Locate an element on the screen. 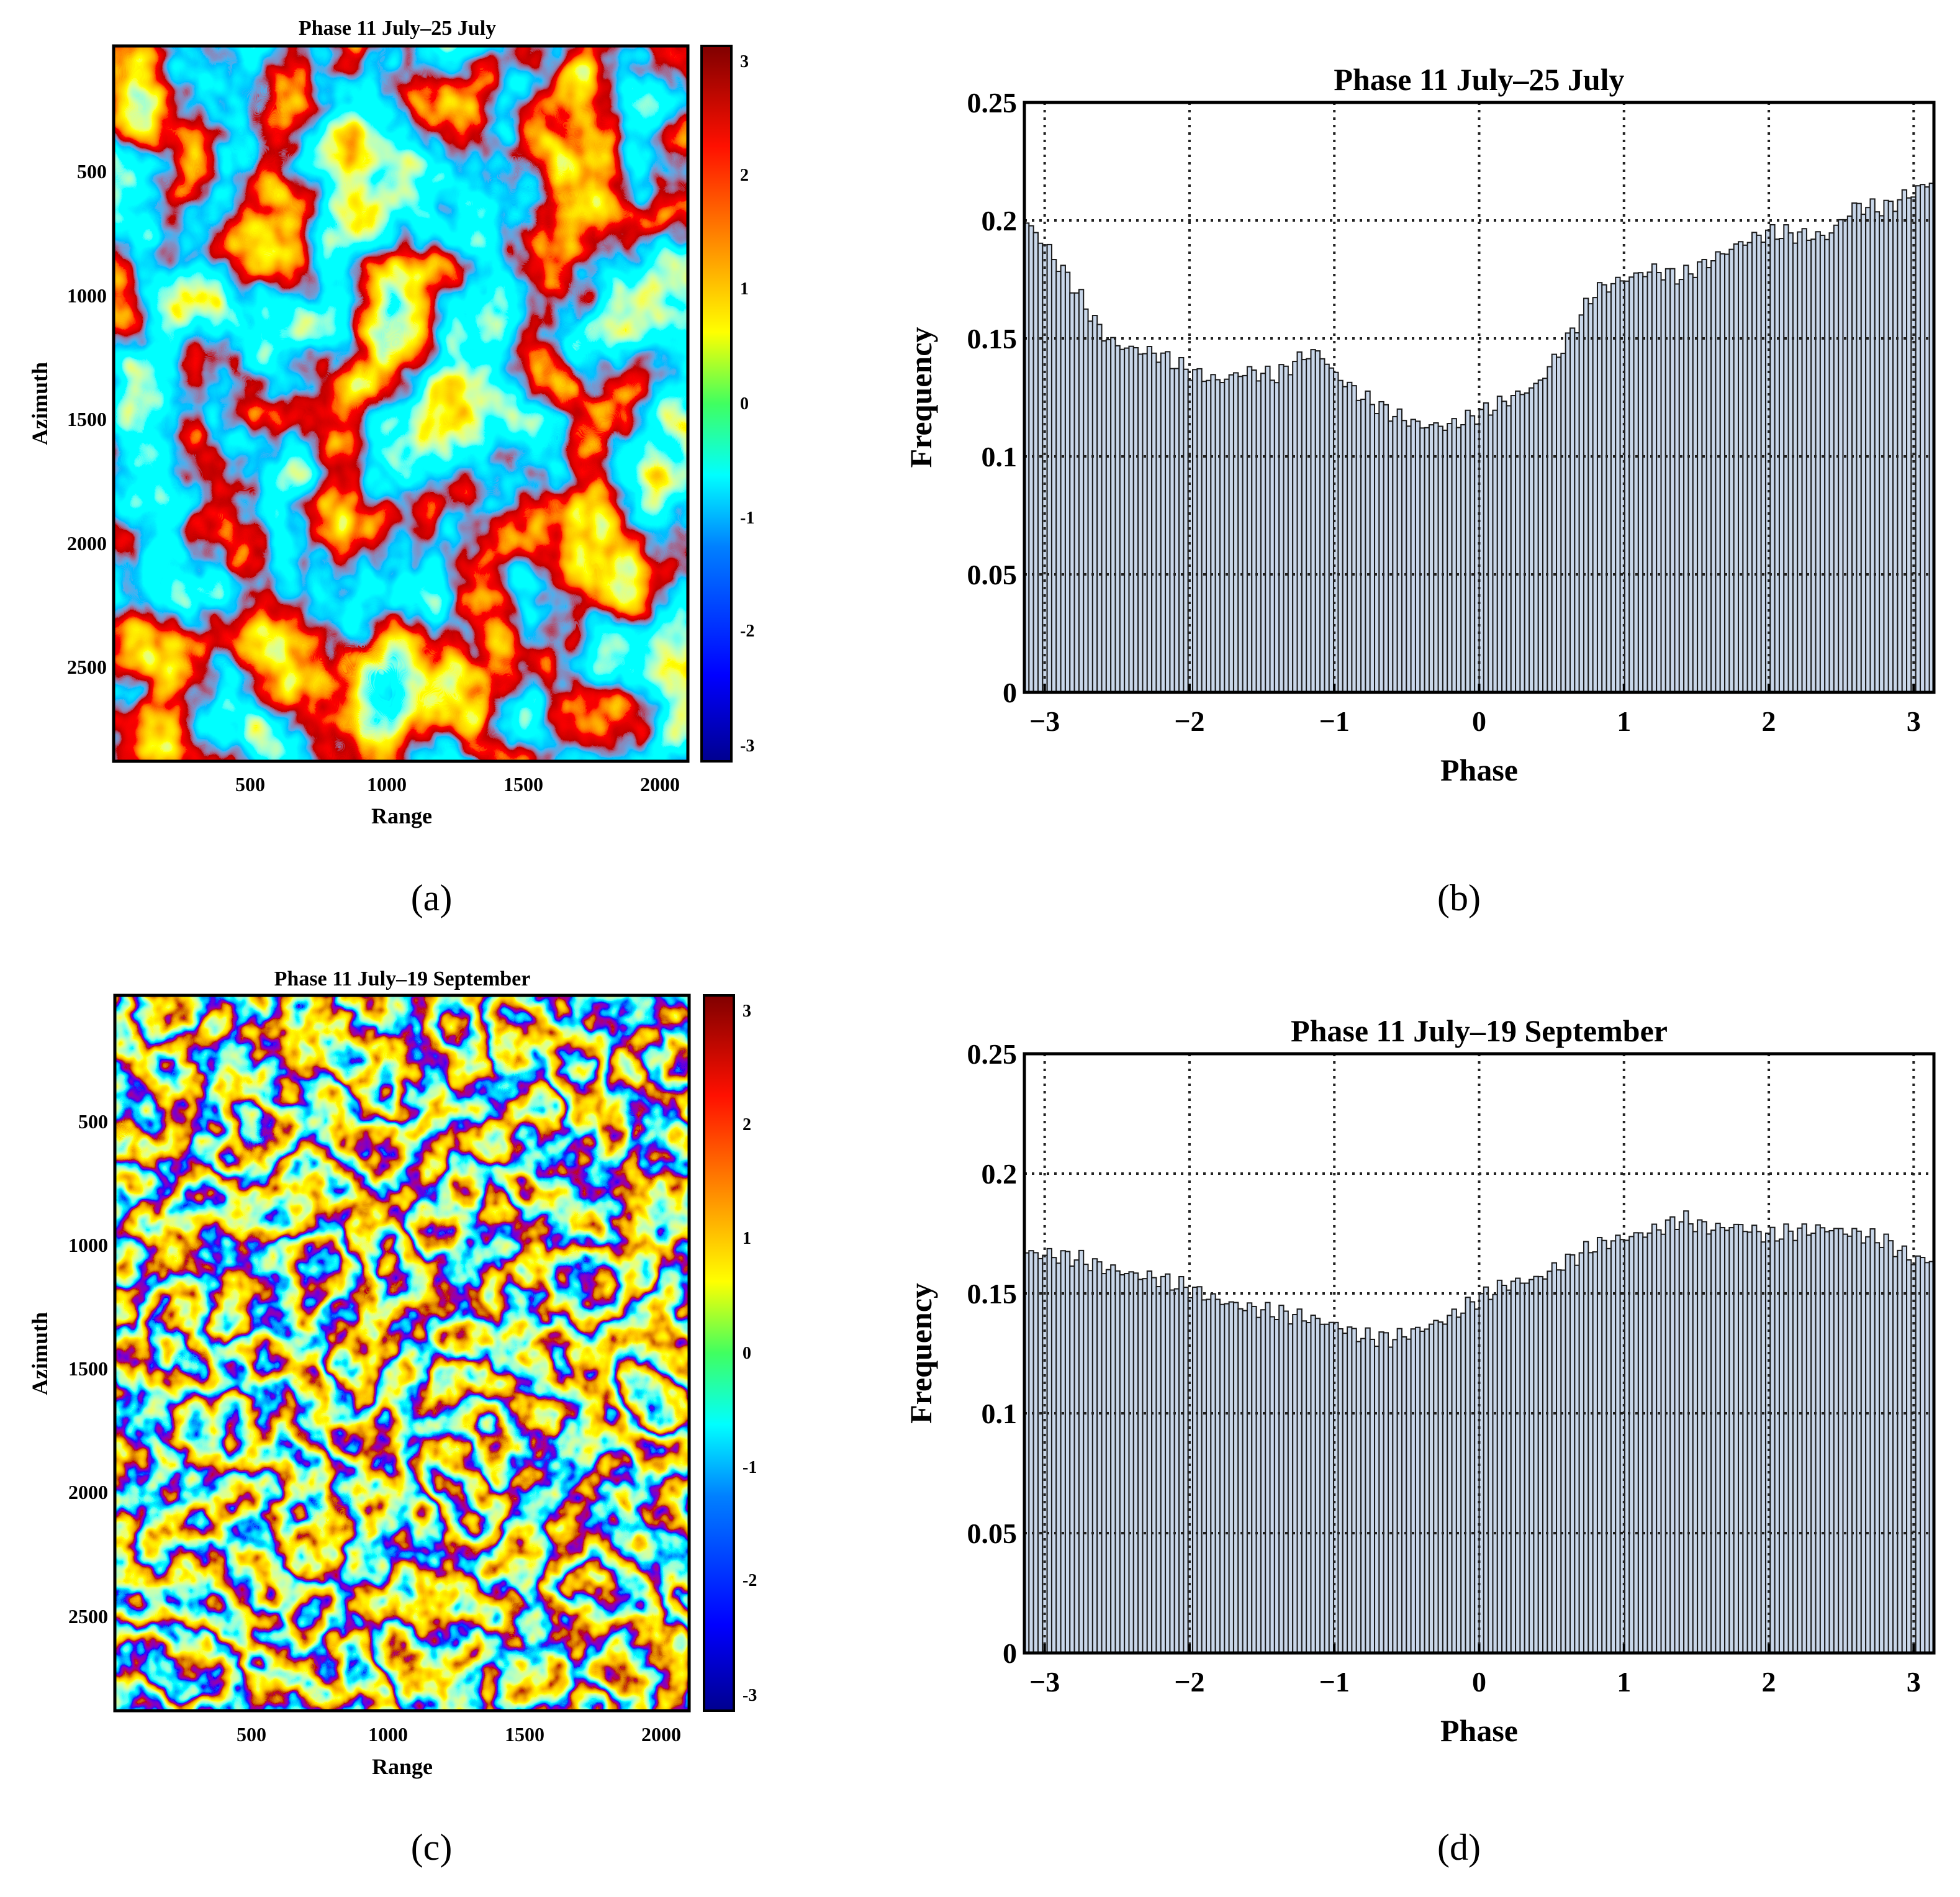 The width and height of the screenshot is (1960, 1897). panel-a-yticks: 500 1000 1500 2000 2500 is located at coordinates (87, 419).